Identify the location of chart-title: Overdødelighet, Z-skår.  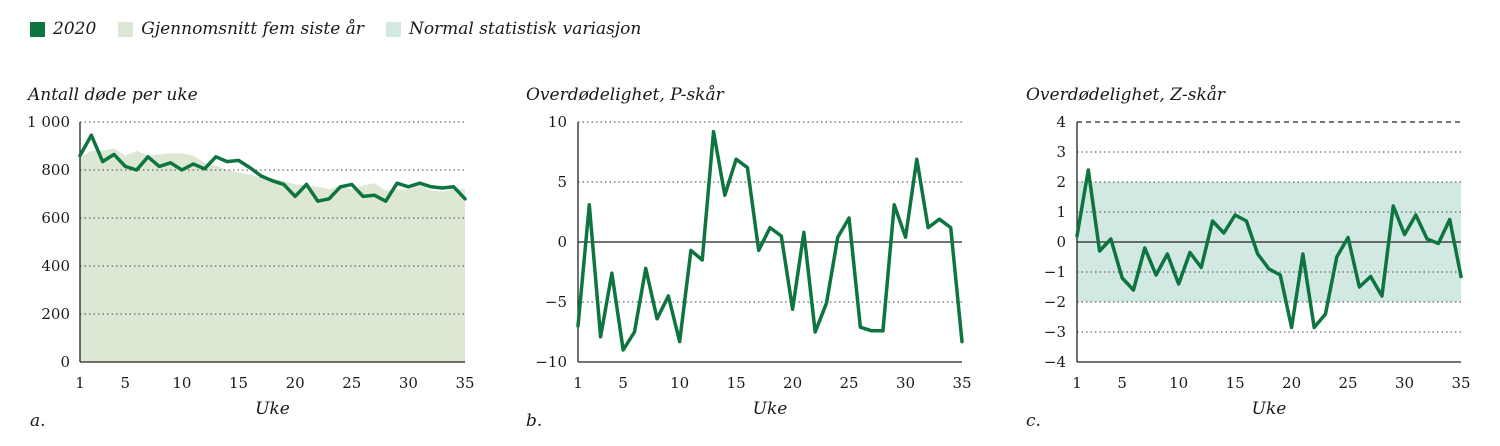
(1126, 95).